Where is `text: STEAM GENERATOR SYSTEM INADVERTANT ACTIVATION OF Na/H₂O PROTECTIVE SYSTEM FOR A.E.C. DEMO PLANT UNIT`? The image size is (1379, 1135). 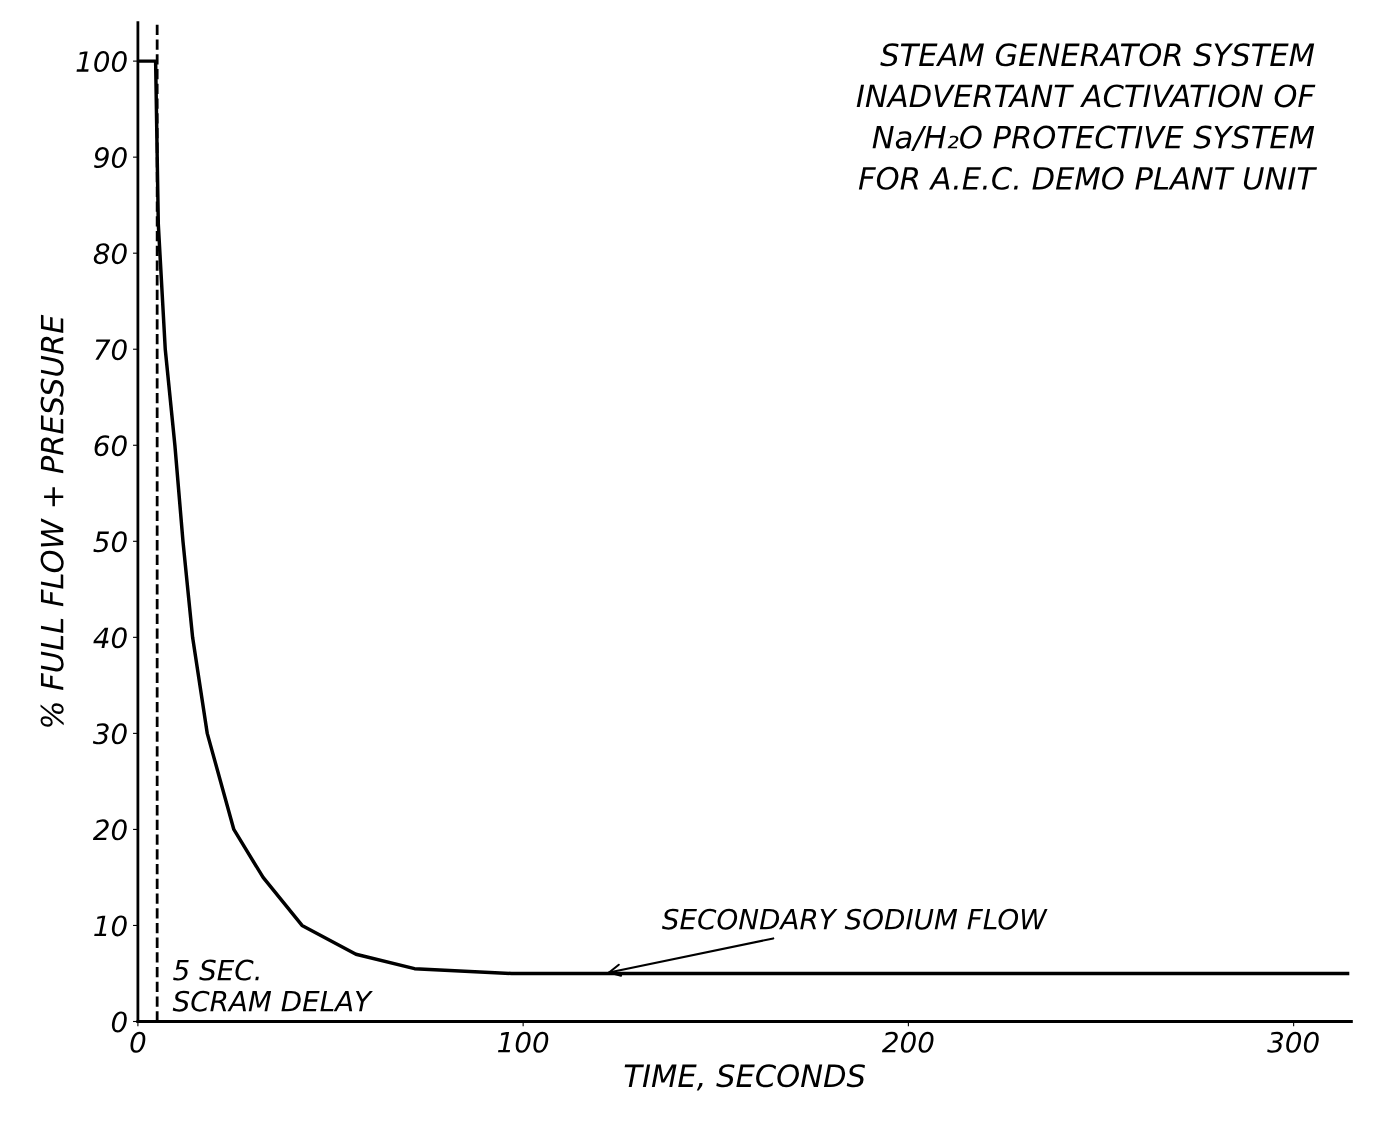
text: STEAM GENERATOR SYSTEM INADVERTANT ACTIVATION OF Na/H₂O PROTECTIVE SYSTEM FOR A.E.C. DEMO PLANT UNIT is located at coordinates (1086, 116).